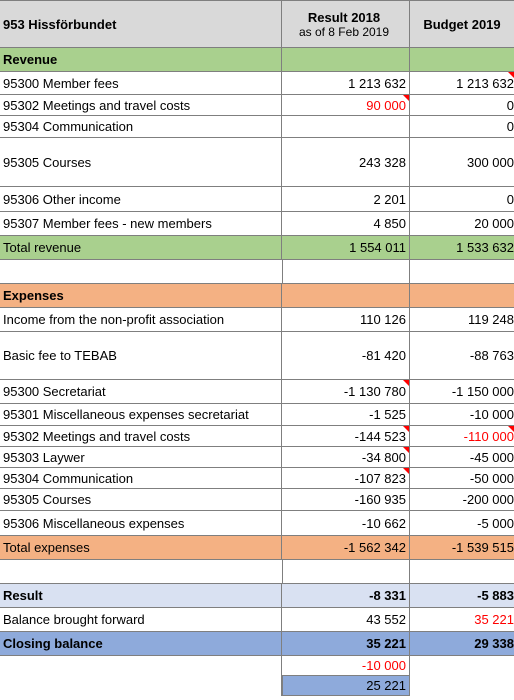  I want to click on balance-forward-result: 43 552, so click(346, 620).